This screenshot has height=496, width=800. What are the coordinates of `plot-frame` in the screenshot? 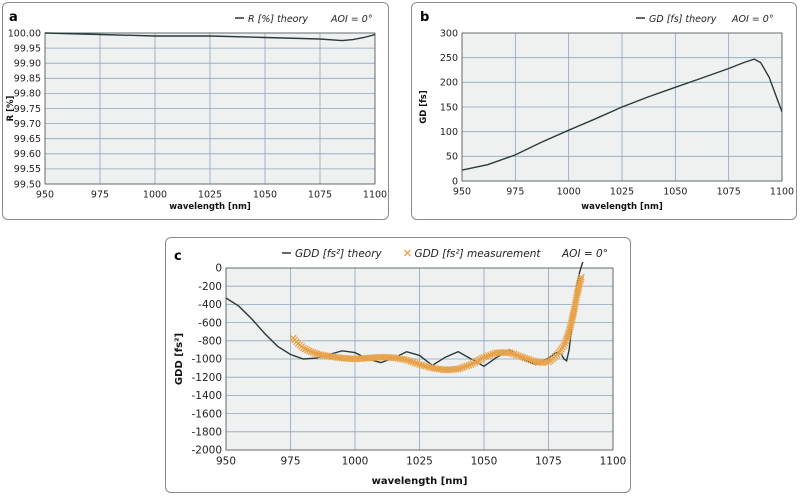 It's located at (210, 108).